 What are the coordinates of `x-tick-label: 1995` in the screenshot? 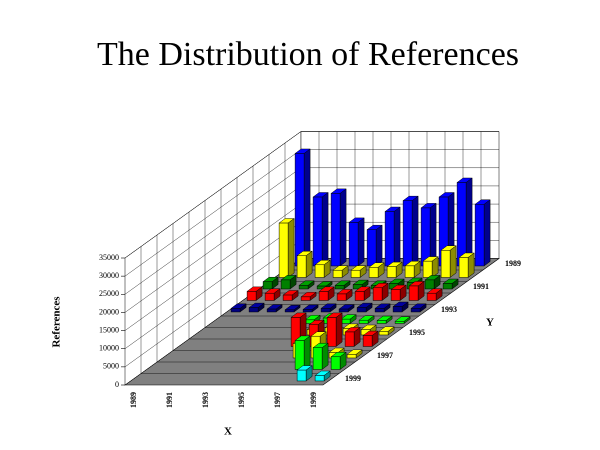 It's located at (241, 400).